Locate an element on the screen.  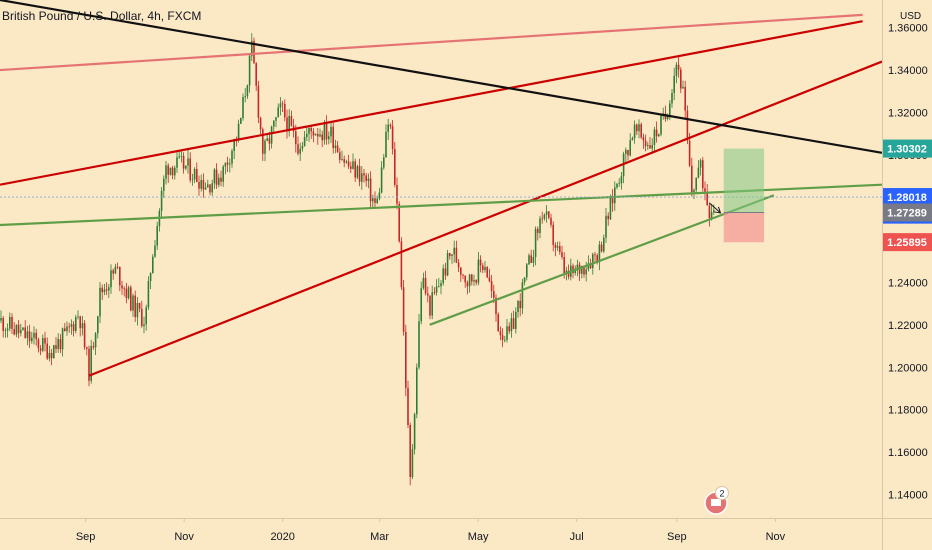
y-tick-label: 1.34000 is located at coordinates (908, 71).